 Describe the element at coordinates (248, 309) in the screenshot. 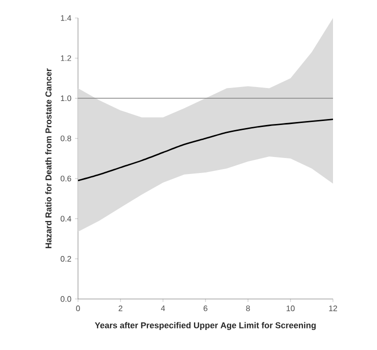

I see `x-tick-label: 8` at that location.